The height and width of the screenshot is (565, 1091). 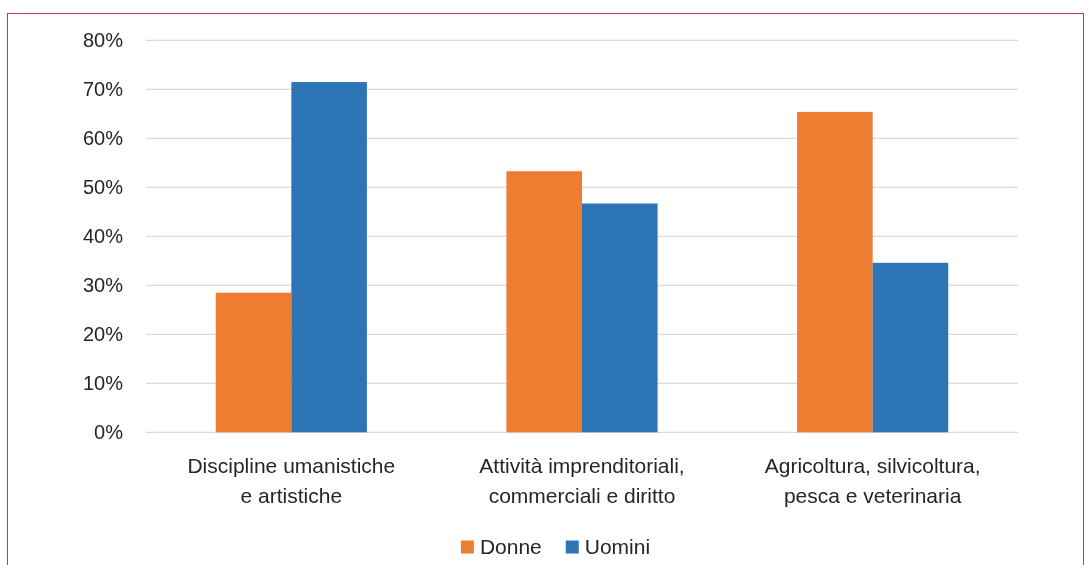 I want to click on y-tick-label: 20%, so click(x=103, y=334).